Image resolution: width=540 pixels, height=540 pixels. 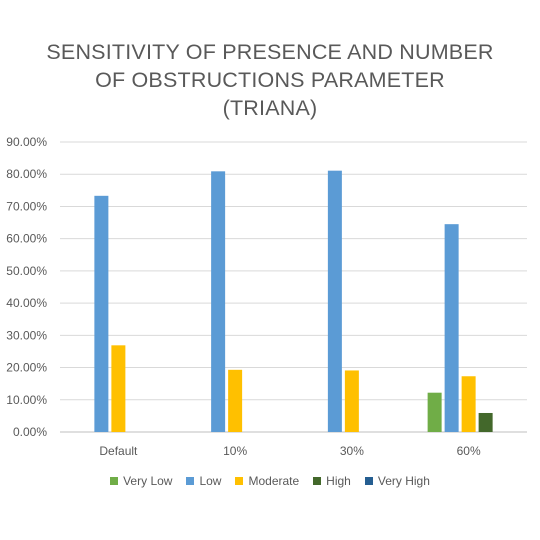 I want to click on legend-label: Moderate, so click(x=274, y=481).